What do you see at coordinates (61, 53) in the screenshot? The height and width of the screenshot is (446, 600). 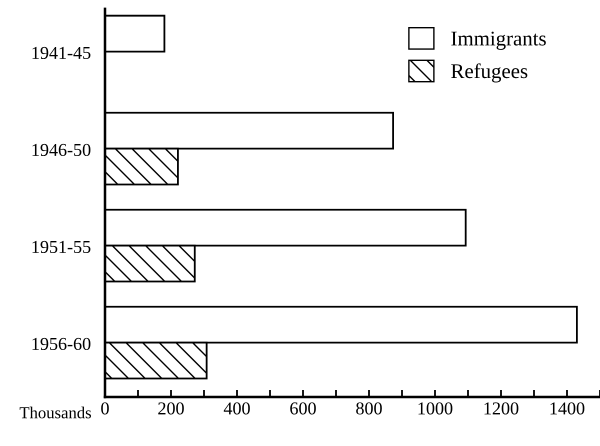 I see `y-tick-label: 1941-45` at bounding box center [61, 53].